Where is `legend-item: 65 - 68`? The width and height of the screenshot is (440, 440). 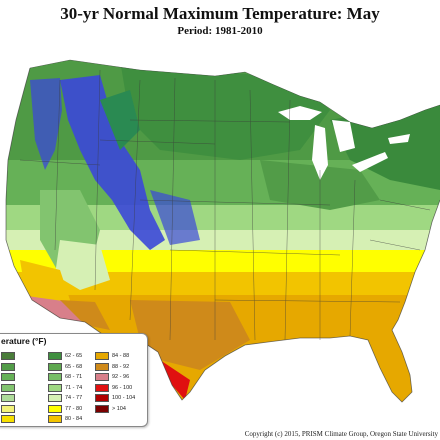
legend-item: 65 - 68 is located at coordinates (70, 367).